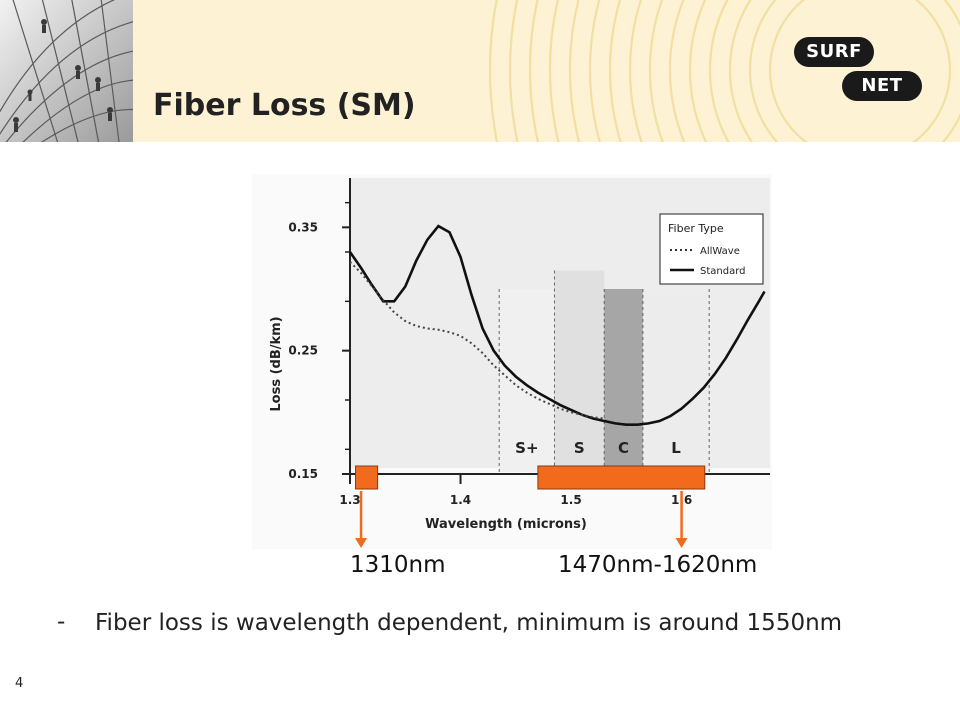 This screenshot has width=960, height=720. Describe the element at coordinates (530, 506) in the screenshot. I see `wavelength-markers` at that location.